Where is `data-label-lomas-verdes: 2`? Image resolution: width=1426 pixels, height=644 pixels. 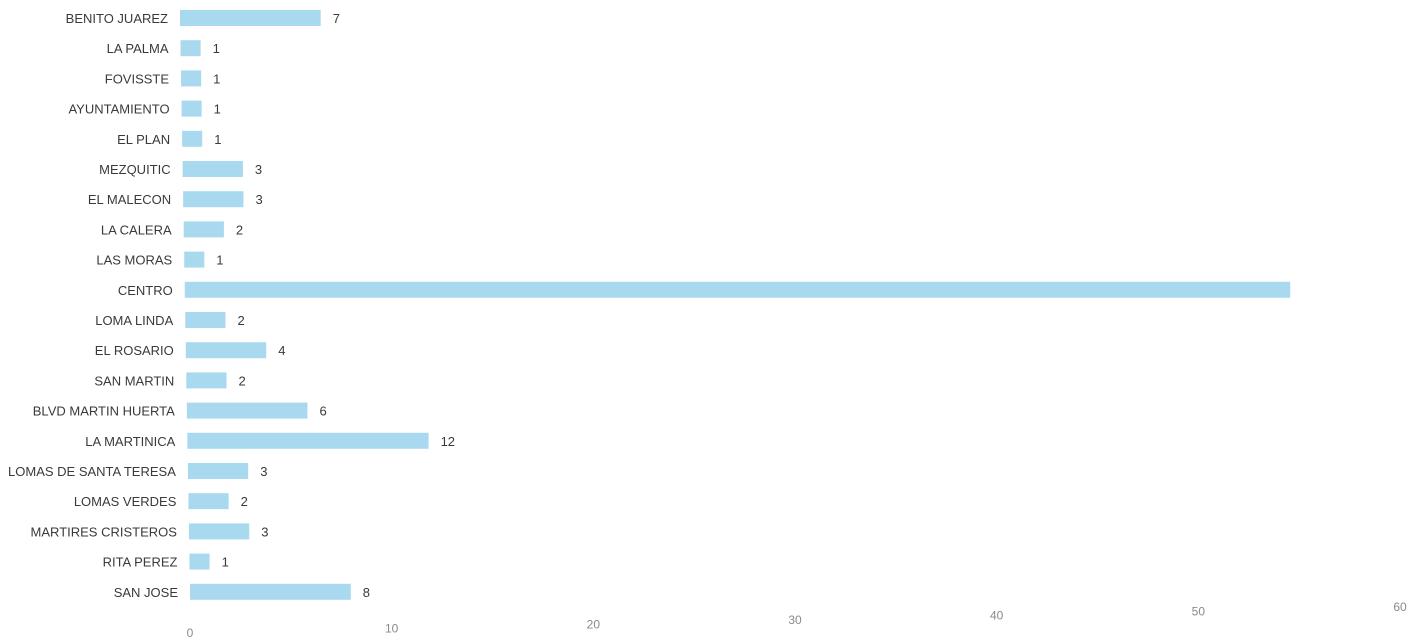 data-label-lomas-verdes: 2 is located at coordinates (244, 501).